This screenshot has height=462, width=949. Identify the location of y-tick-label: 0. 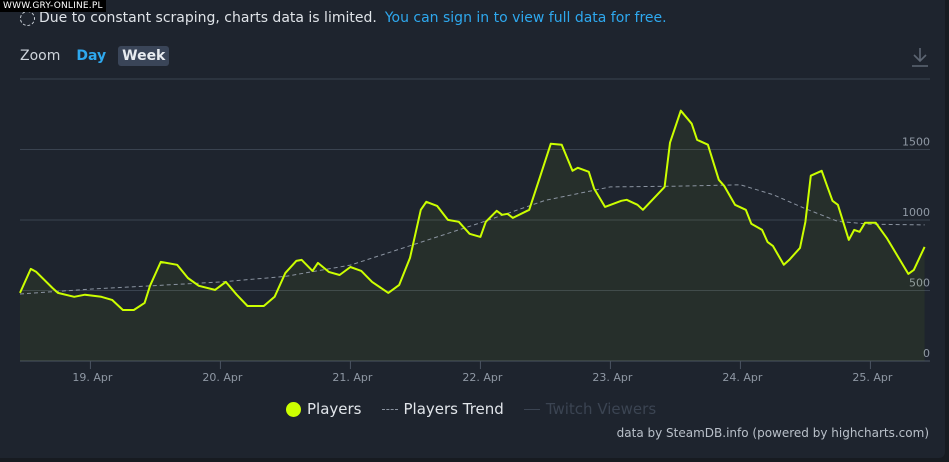
(926, 353).